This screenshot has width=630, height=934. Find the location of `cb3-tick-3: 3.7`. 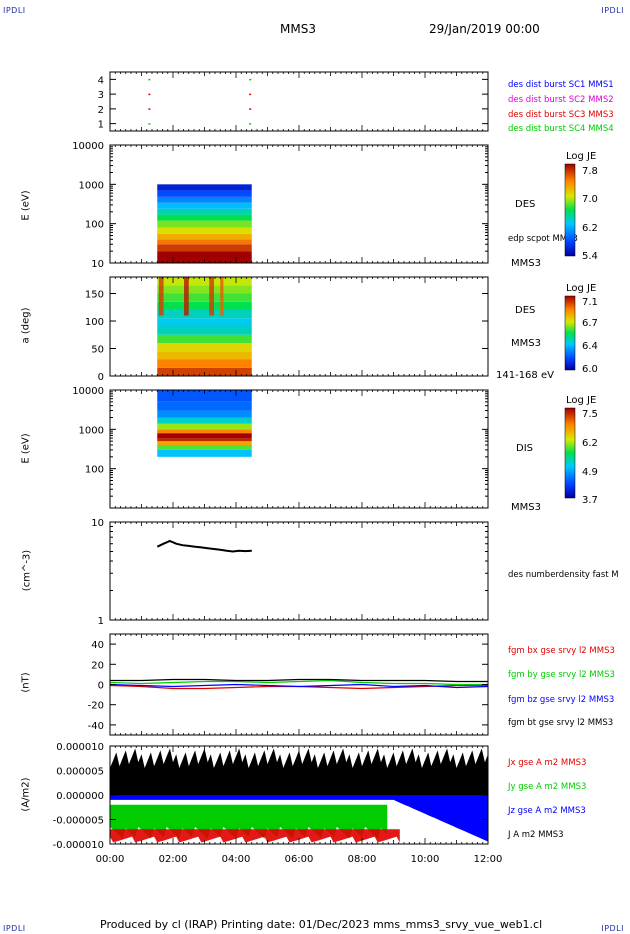

cb3-tick-3: 3.7 is located at coordinates (590, 500).